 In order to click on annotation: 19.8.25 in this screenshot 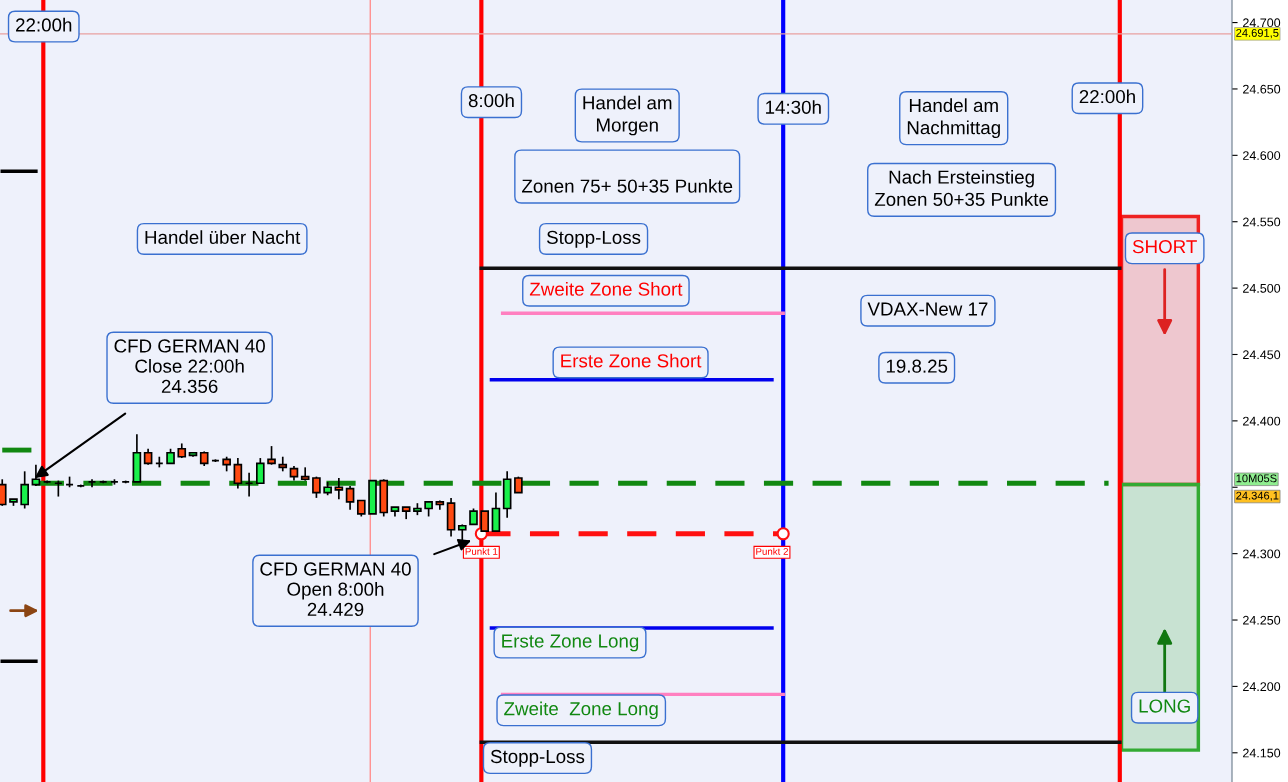, I will do `click(917, 366)`.